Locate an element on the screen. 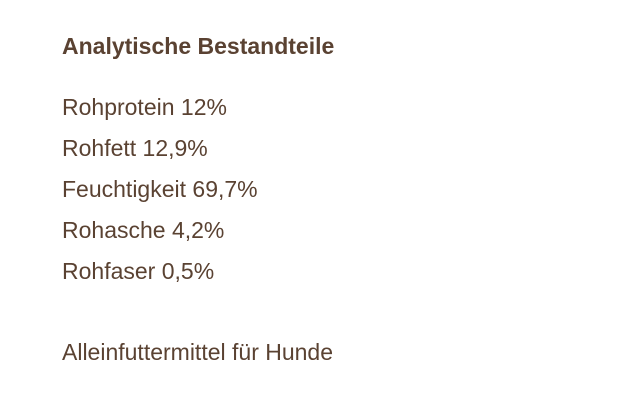 The height and width of the screenshot is (400, 636). nutrient-item-crude-protein: Rohprotein 12% is located at coordinates (144, 107).